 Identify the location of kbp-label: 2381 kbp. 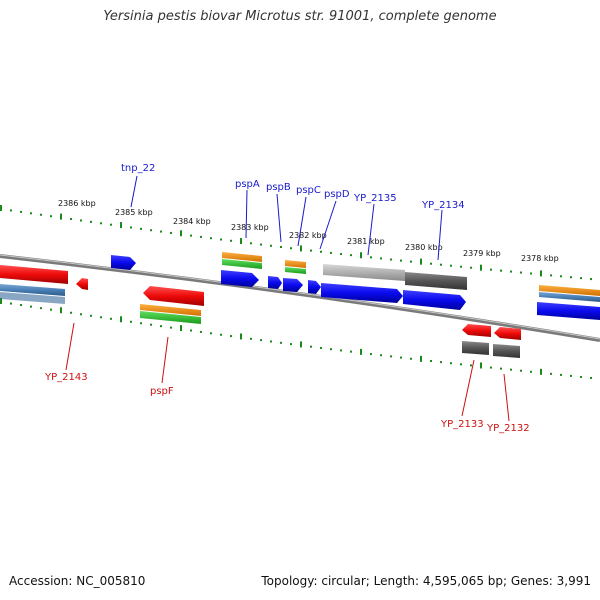
(366, 241).